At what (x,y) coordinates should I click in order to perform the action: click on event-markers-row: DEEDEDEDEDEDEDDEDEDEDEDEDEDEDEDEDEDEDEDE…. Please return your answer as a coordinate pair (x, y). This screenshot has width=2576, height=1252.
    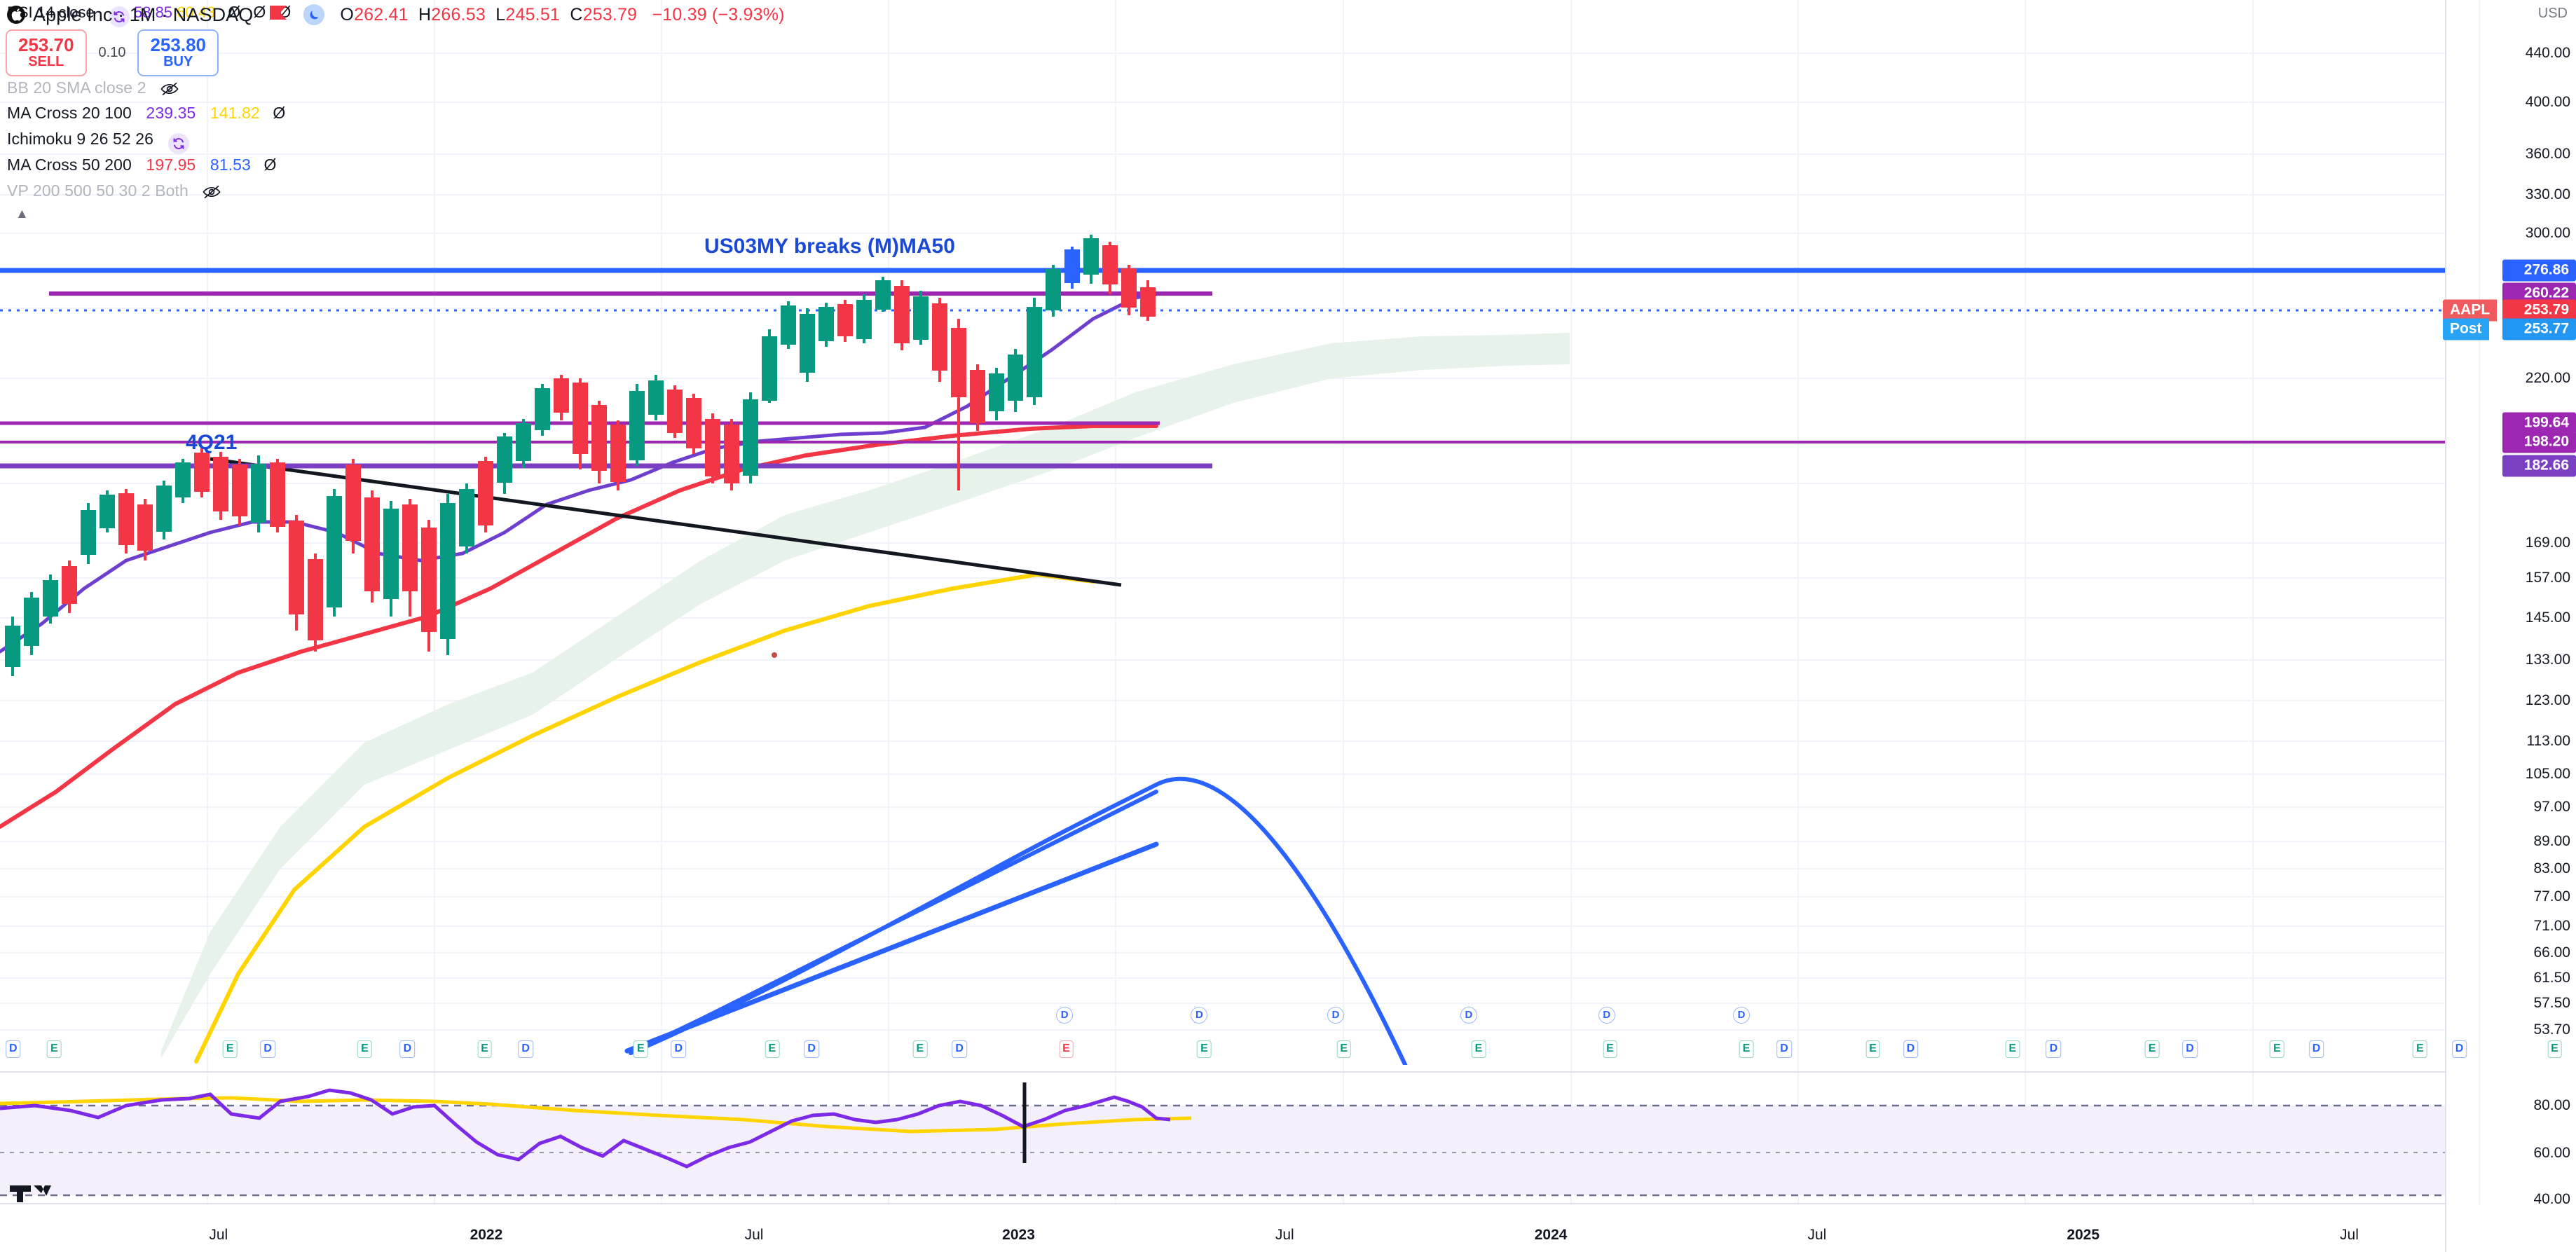
    Looking at the image, I should click on (1281, 1035).